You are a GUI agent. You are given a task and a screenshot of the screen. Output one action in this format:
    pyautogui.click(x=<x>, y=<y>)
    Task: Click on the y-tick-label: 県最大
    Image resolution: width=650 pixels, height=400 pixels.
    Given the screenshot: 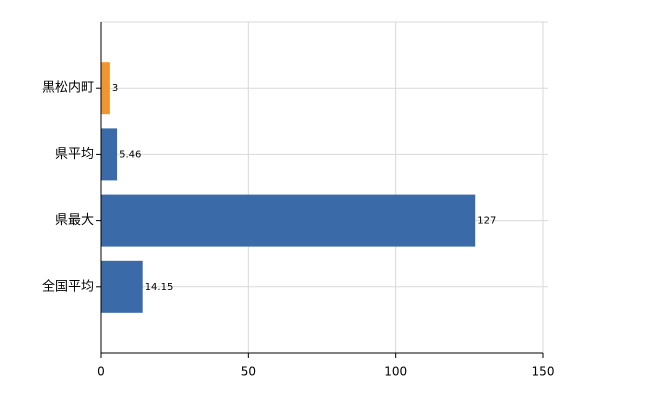 What is the action you would take?
    pyautogui.click(x=74, y=220)
    